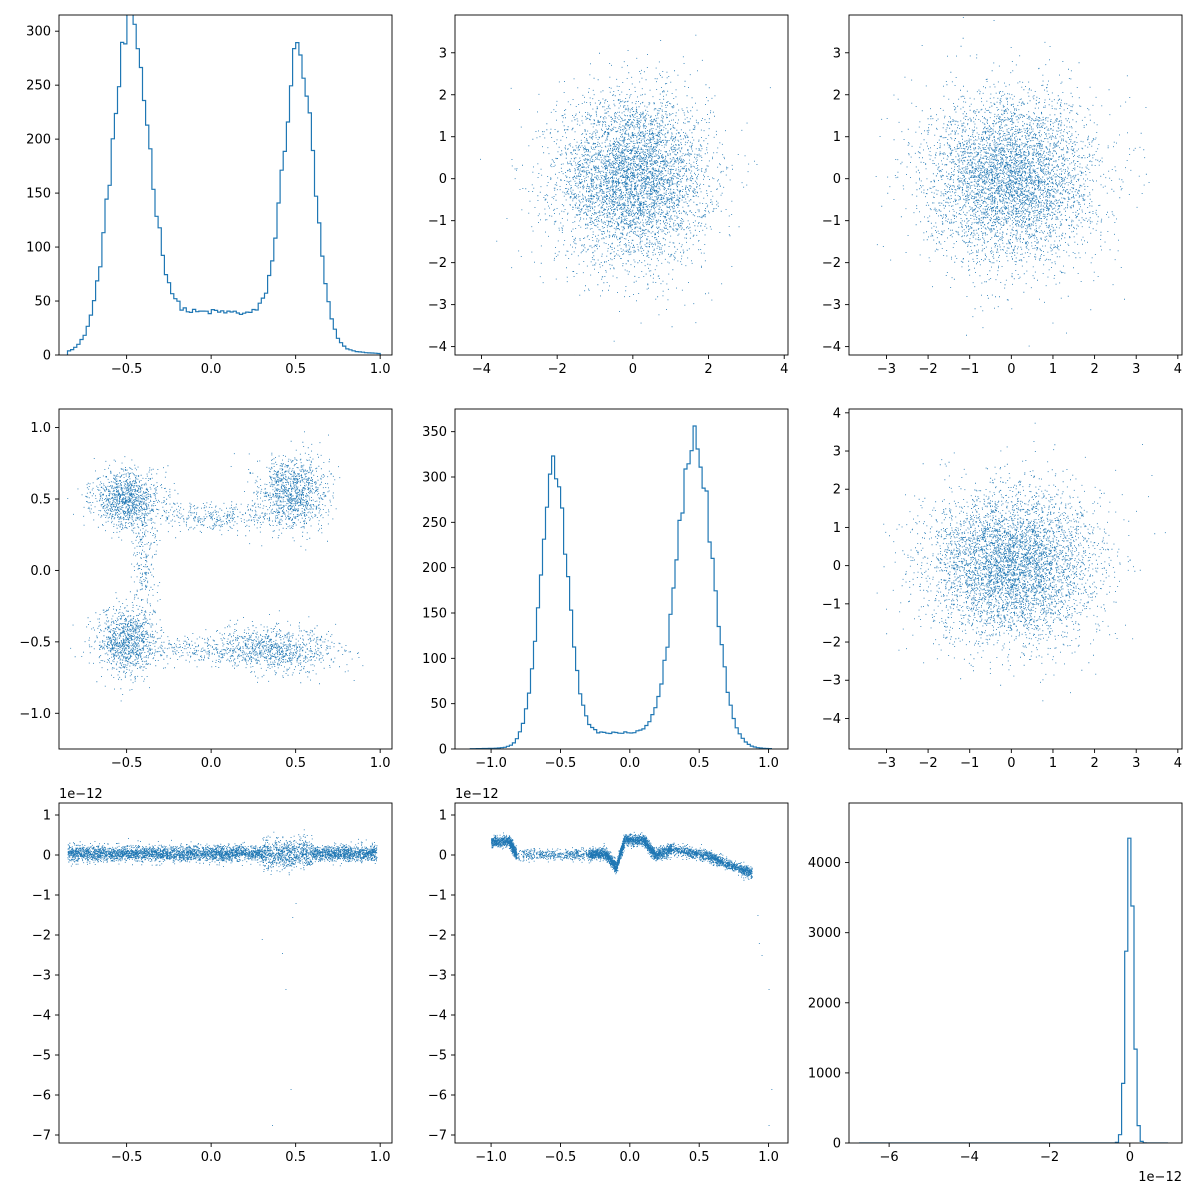 Image resolution: width=1200 pixels, height=1200 pixels. I want to click on subplot-1-1: −1.0 −0.5 0.0 0.5 1.0 0 50 100 150 200 250 300 350, so click(605, 589).